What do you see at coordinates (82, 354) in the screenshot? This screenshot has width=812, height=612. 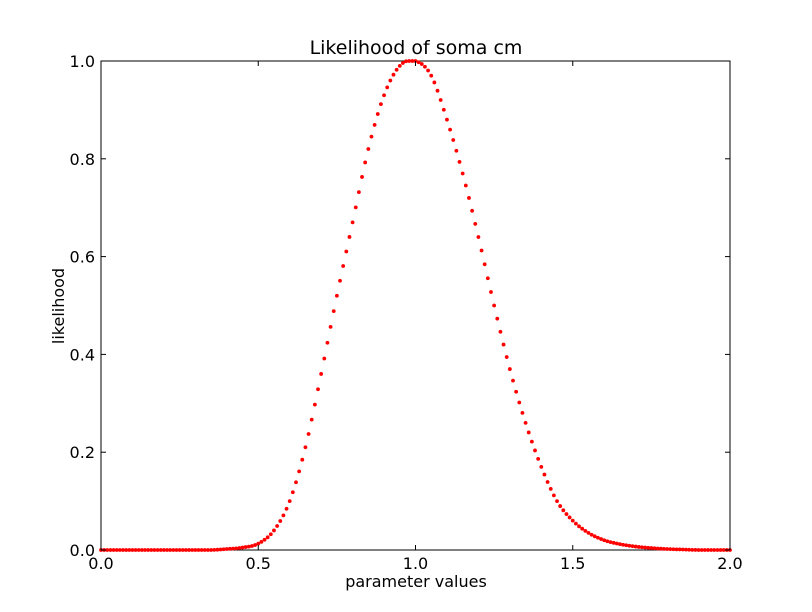 I see `y-tick-label: 0.4` at bounding box center [82, 354].